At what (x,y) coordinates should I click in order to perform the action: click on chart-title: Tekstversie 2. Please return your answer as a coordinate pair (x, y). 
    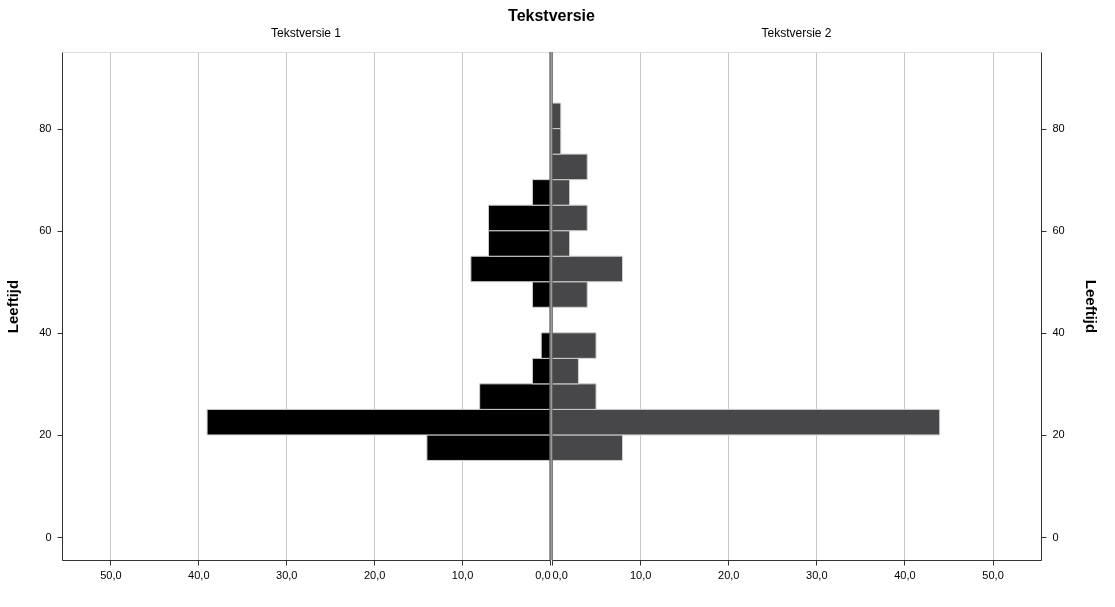
    Looking at the image, I should click on (796, 32).